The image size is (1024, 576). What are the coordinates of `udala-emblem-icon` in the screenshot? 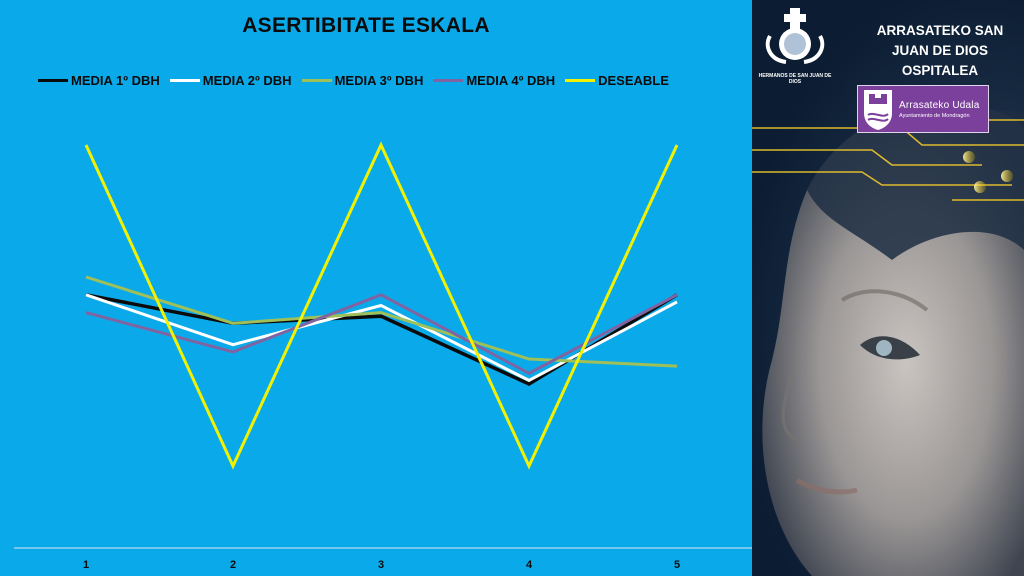 It's located at (878, 110).